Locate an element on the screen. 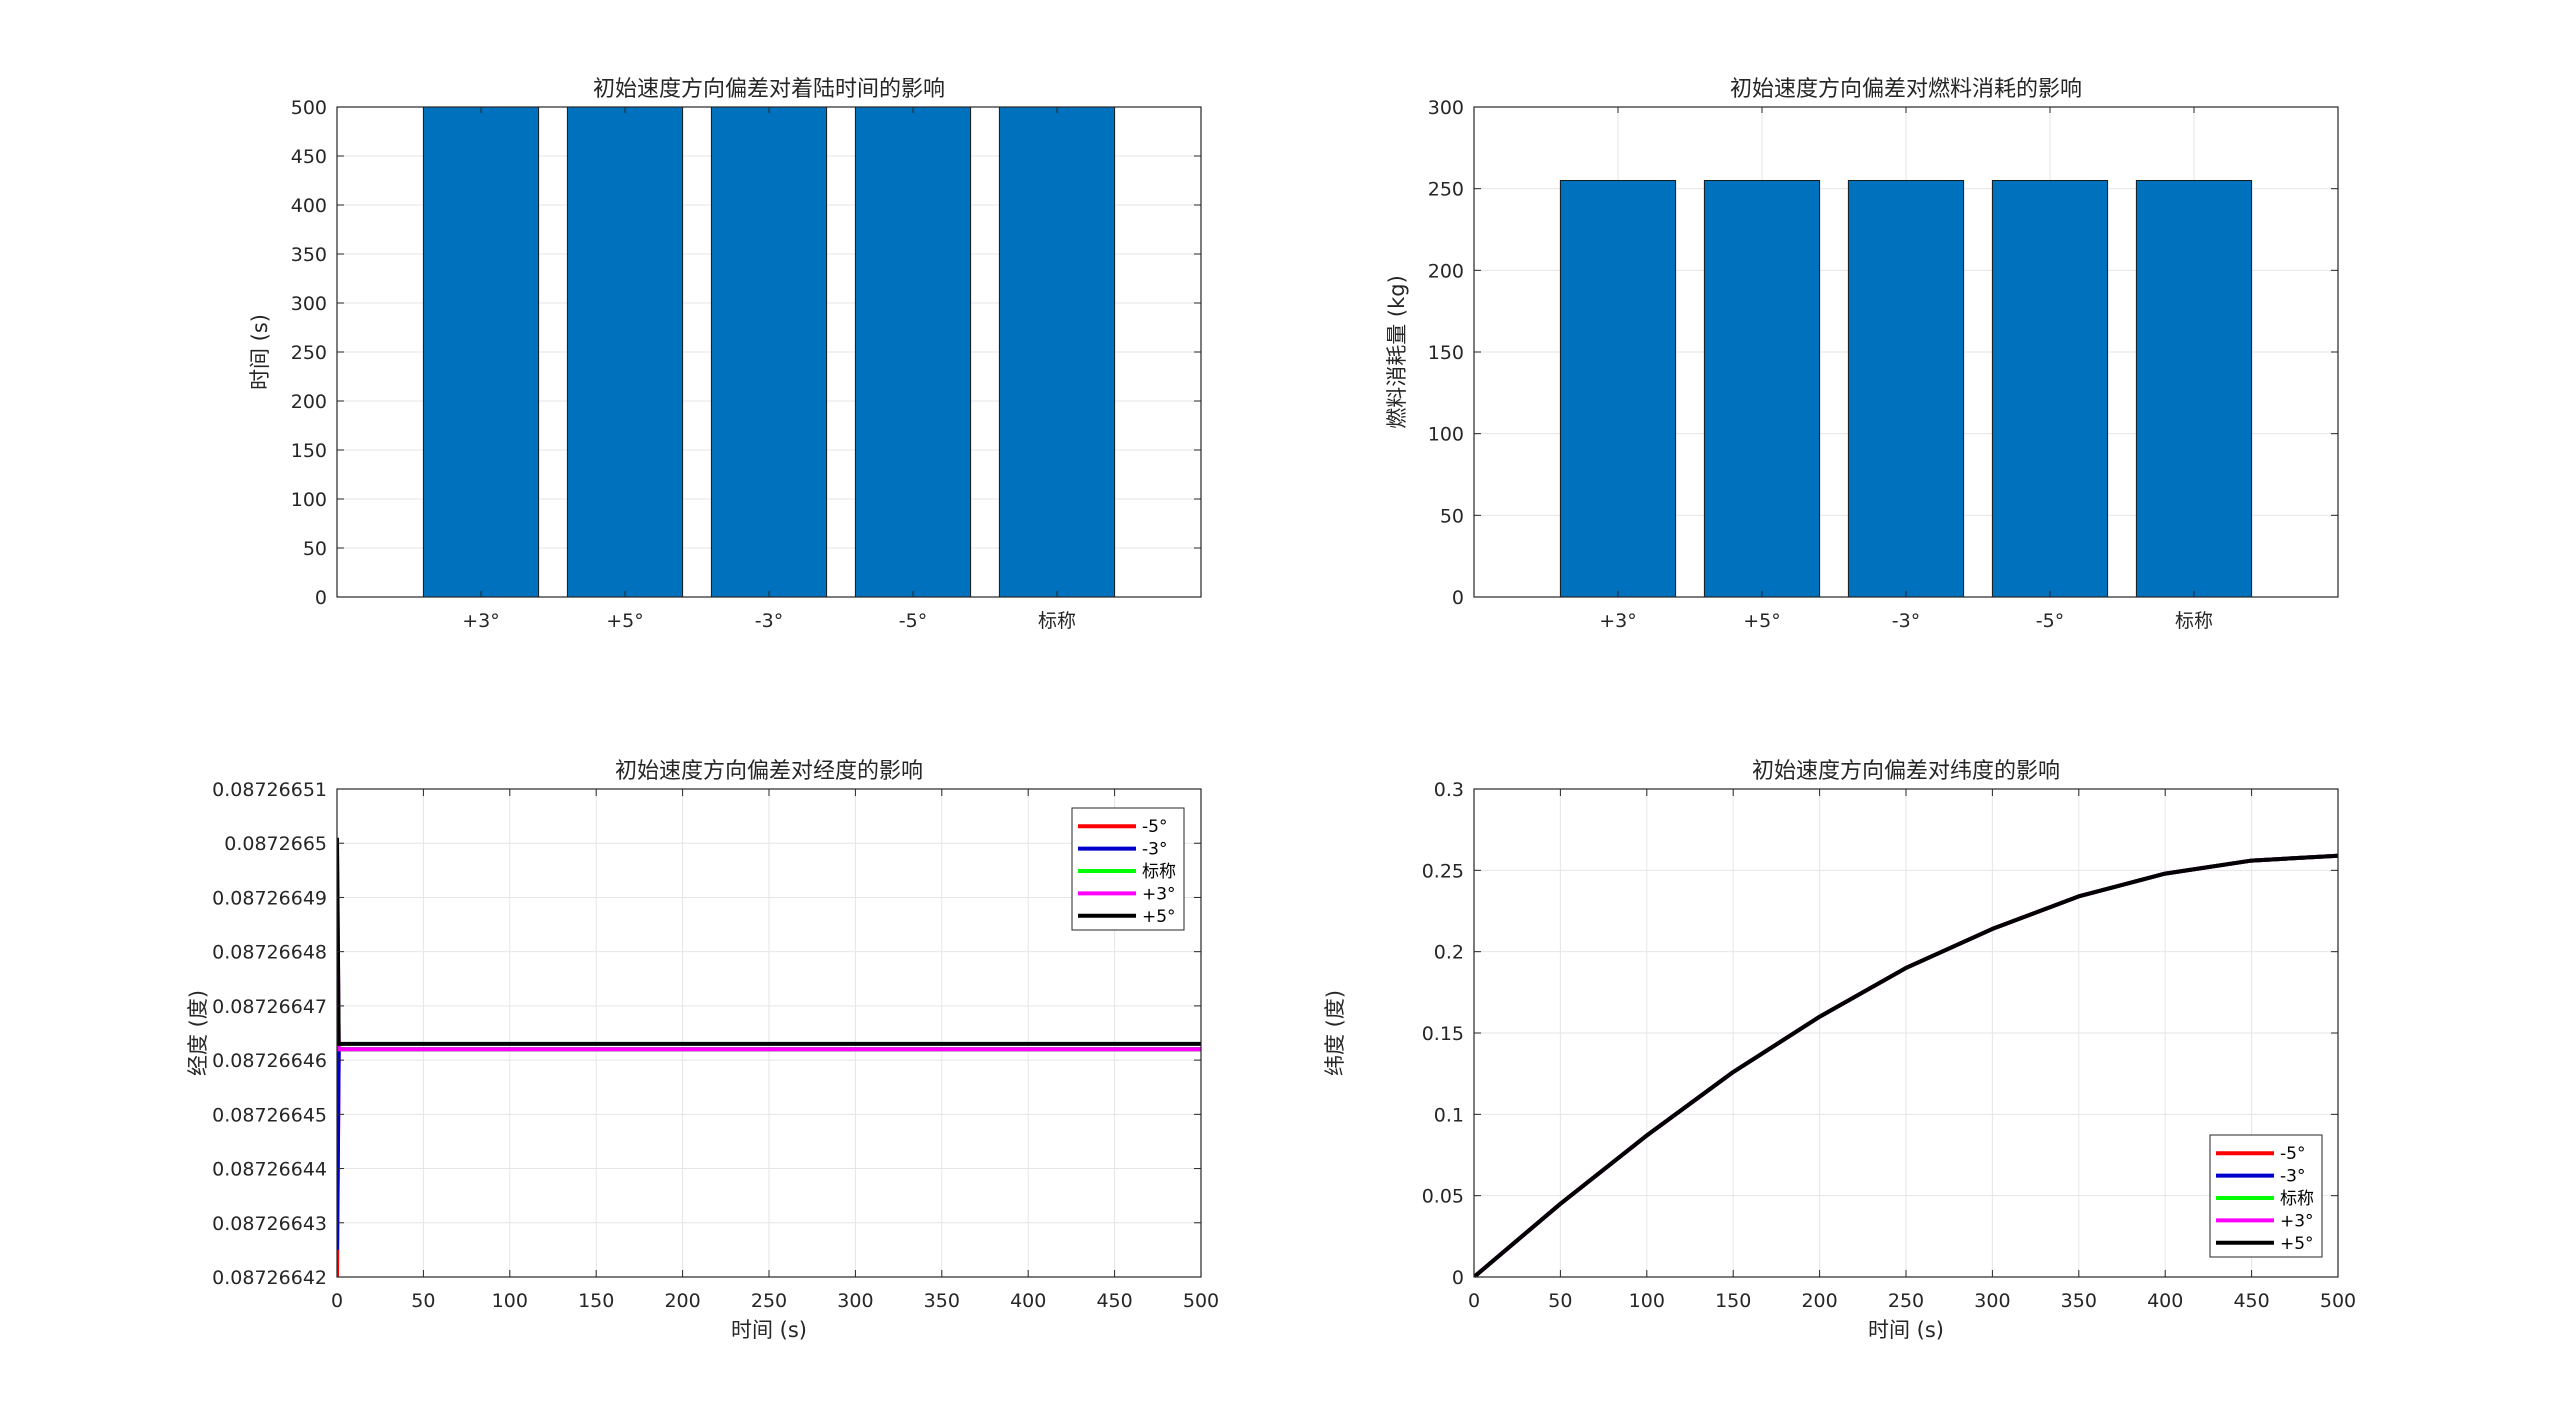 The height and width of the screenshot is (1420, 2560). y-tick-label: 0.2 is located at coordinates (1449, 953).